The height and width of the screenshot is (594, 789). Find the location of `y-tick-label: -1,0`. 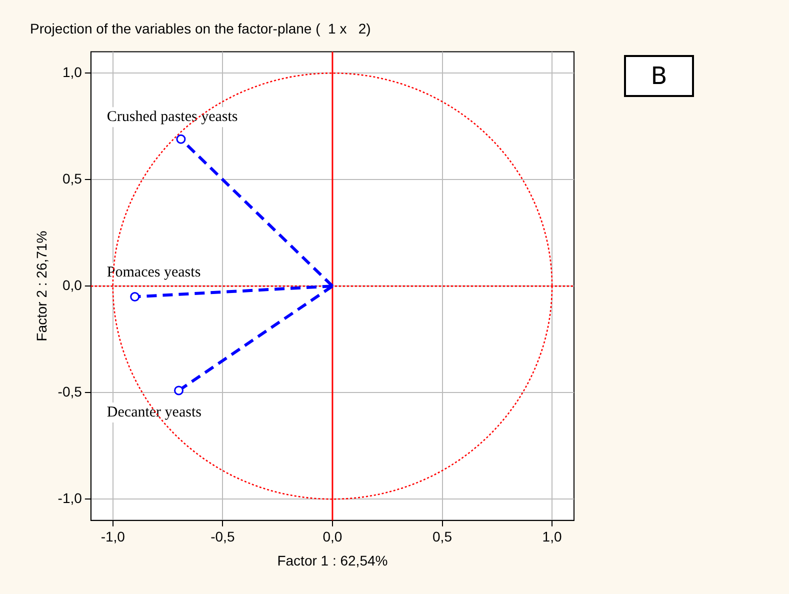

y-tick-label: -1,0 is located at coordinates (70, 498).